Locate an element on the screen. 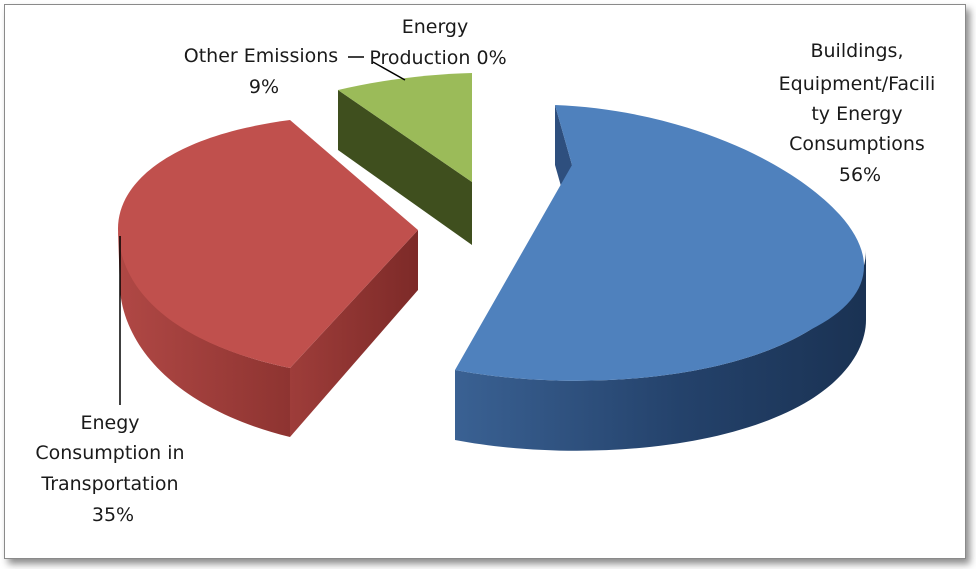  label-other-emissions: Other Emissions 9% is located at coordinates (264, 71).